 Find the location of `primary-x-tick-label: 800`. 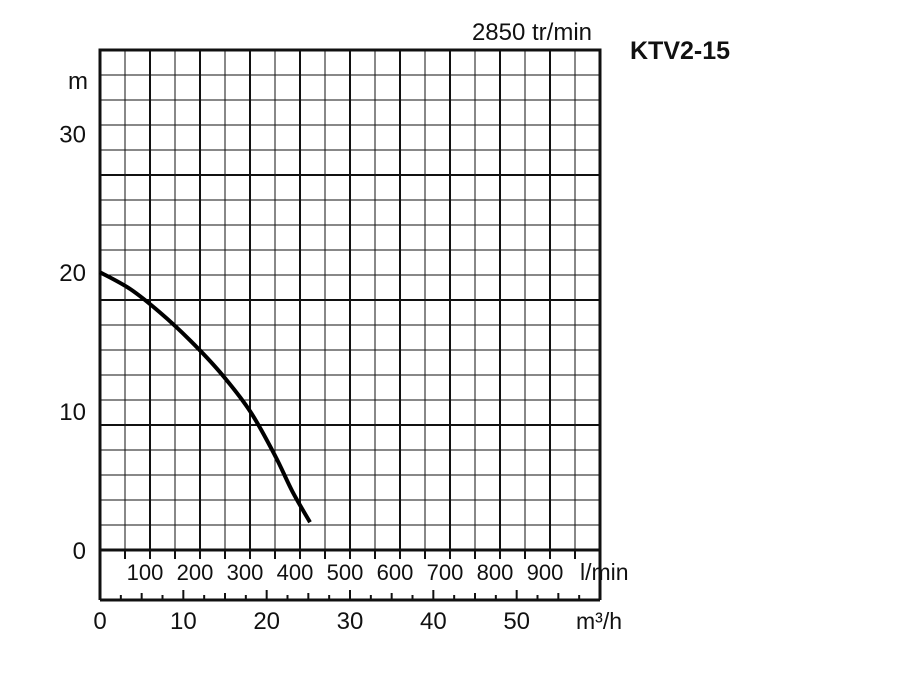

primary-x-tick-label: 800 is located at coordinates (495, 572).